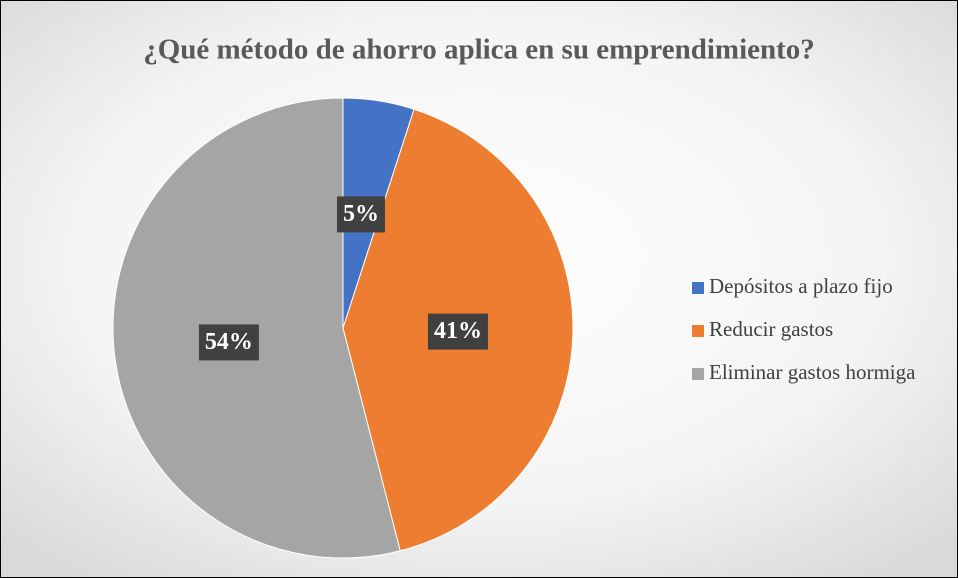 The image size is (958, 578). Describe the element at coordinates (801, 286) in the screenshot. I see `legend-label: Depósitos a plazo fijo` at that location.